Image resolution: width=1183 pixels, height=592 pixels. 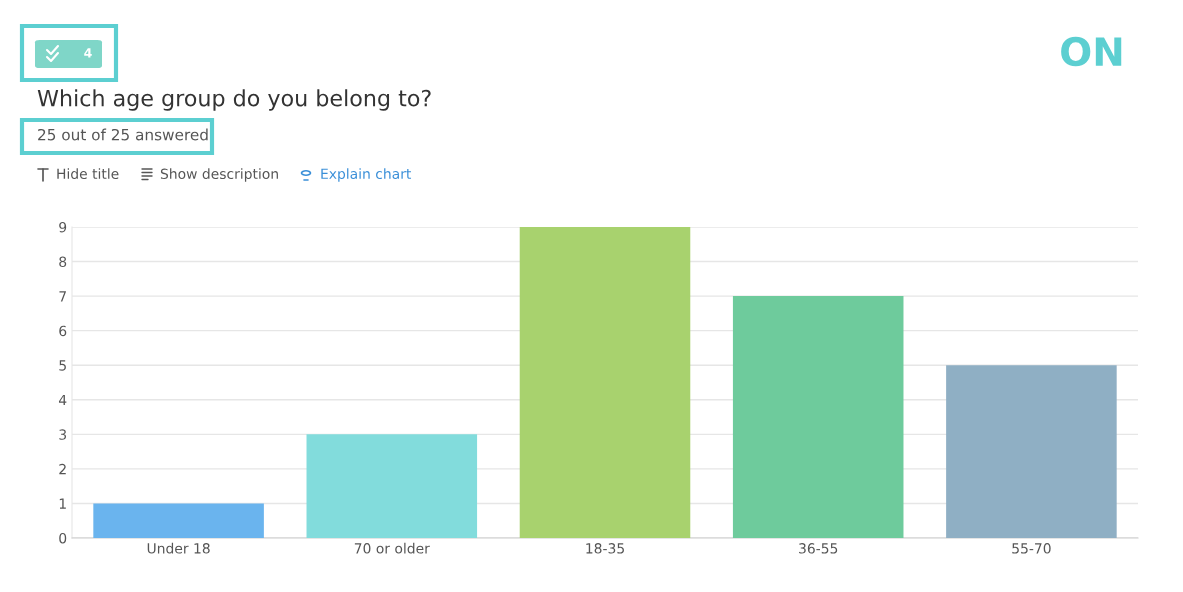 I want to click on y-tick-label: 8, so click(x=63, y=262).